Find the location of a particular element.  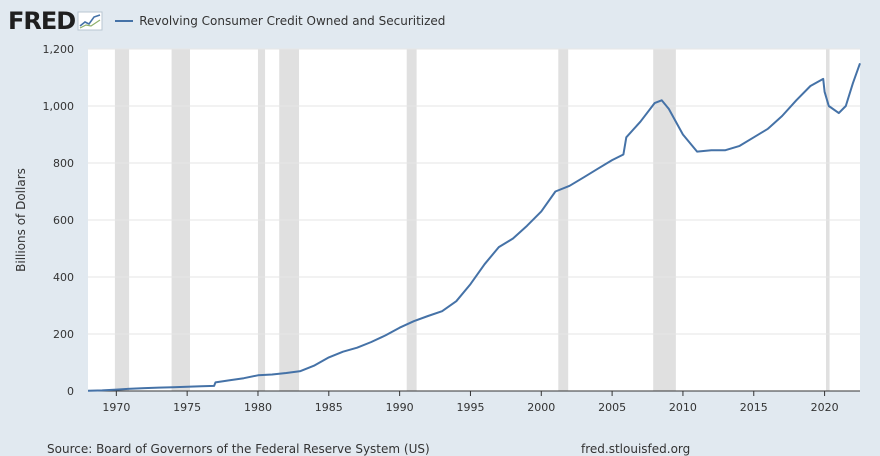

site-link: fred.stlouisfed.org is located at coordinates (636, 449).